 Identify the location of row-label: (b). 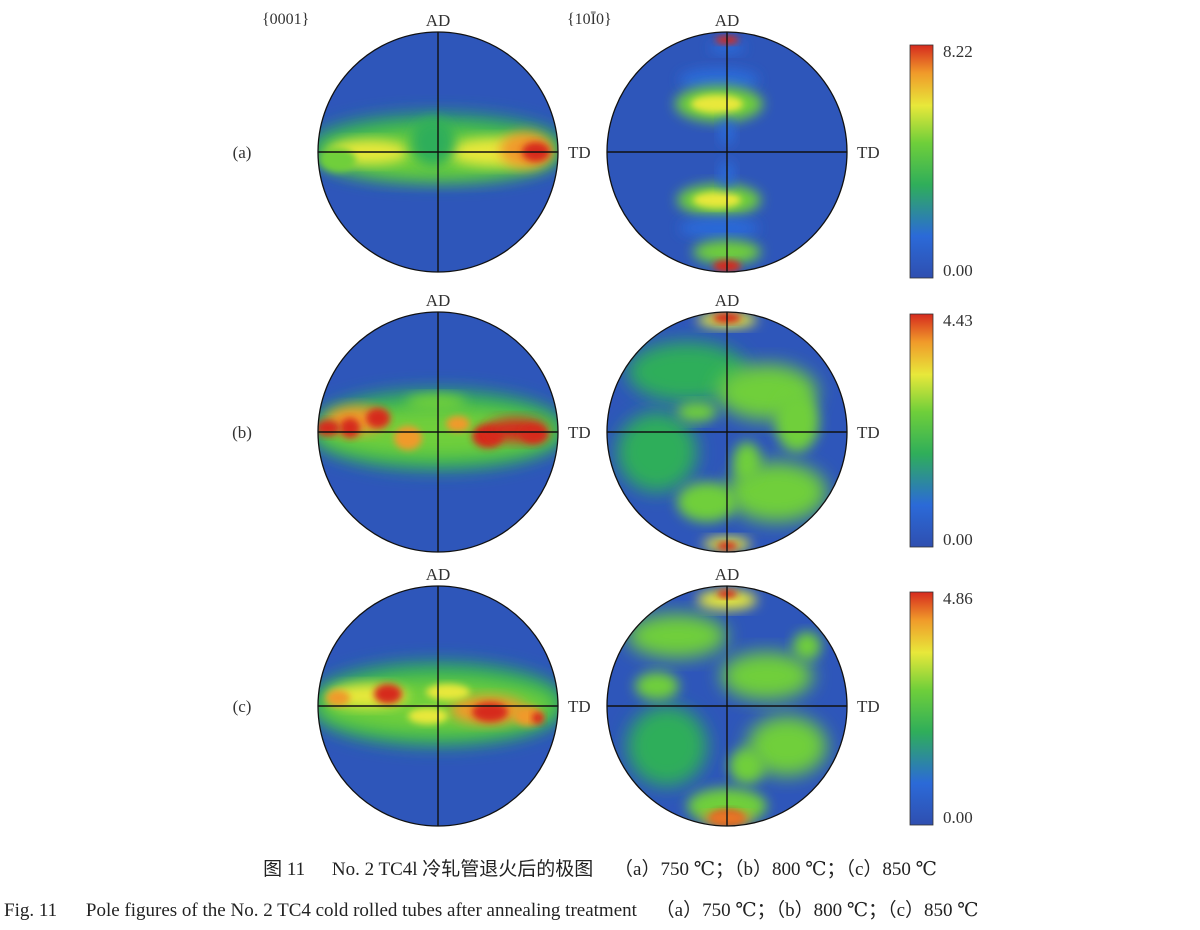
(242, 432).